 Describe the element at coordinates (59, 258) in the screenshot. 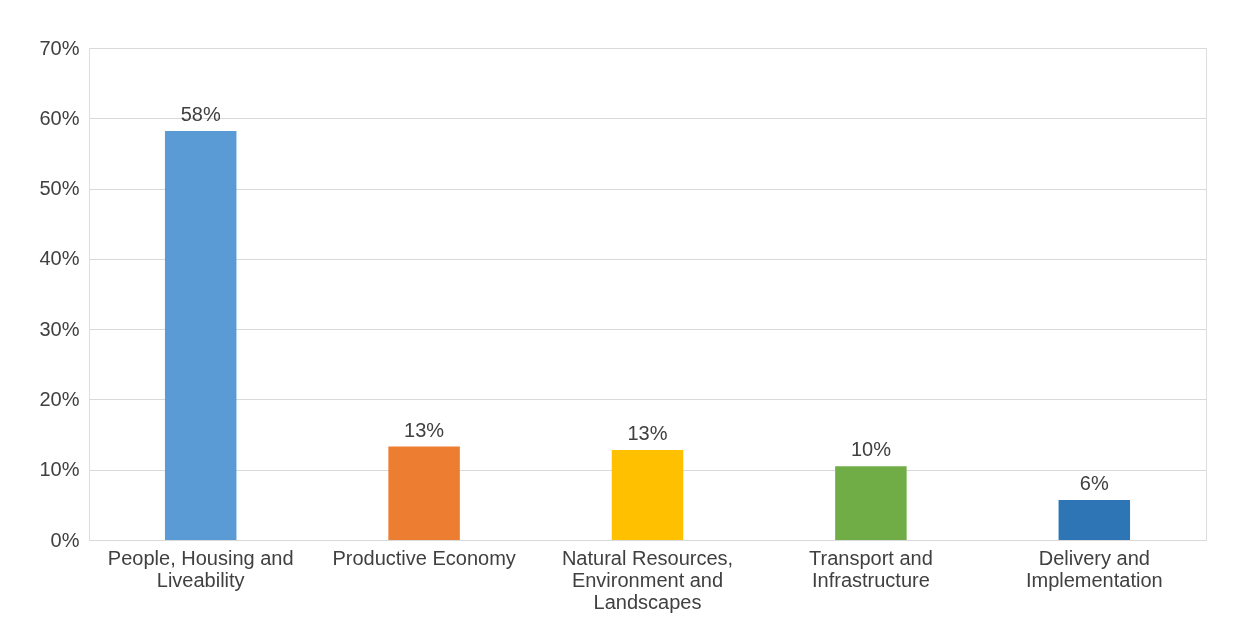

I see `y-tick-label: 40%` at that location.